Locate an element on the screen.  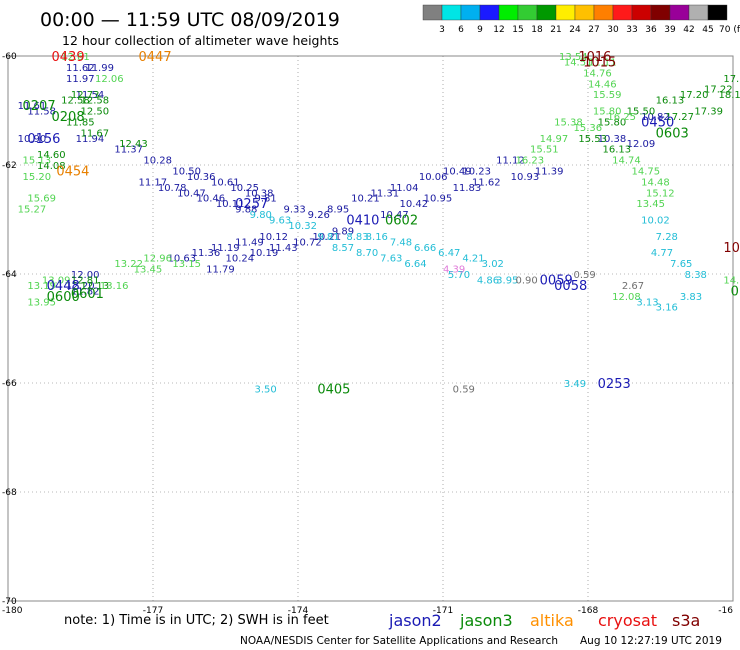
colorbar-label: 6 is located at coordinates (461, 30).